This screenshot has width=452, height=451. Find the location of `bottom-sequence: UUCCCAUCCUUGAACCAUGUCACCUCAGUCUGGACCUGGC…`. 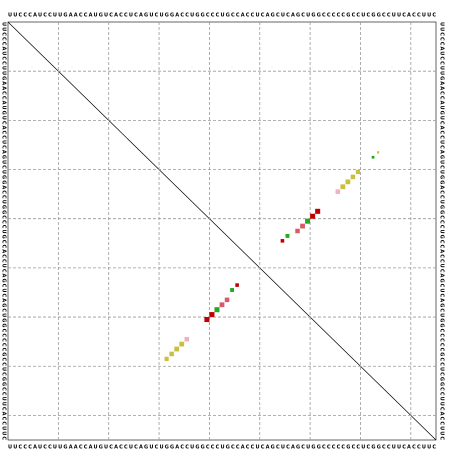

bottom-sequence: UUCCCAUCCUUGAACCAUGUCACCUCAGUCUGGACCUGGC… is located at coordinates (222, 448).